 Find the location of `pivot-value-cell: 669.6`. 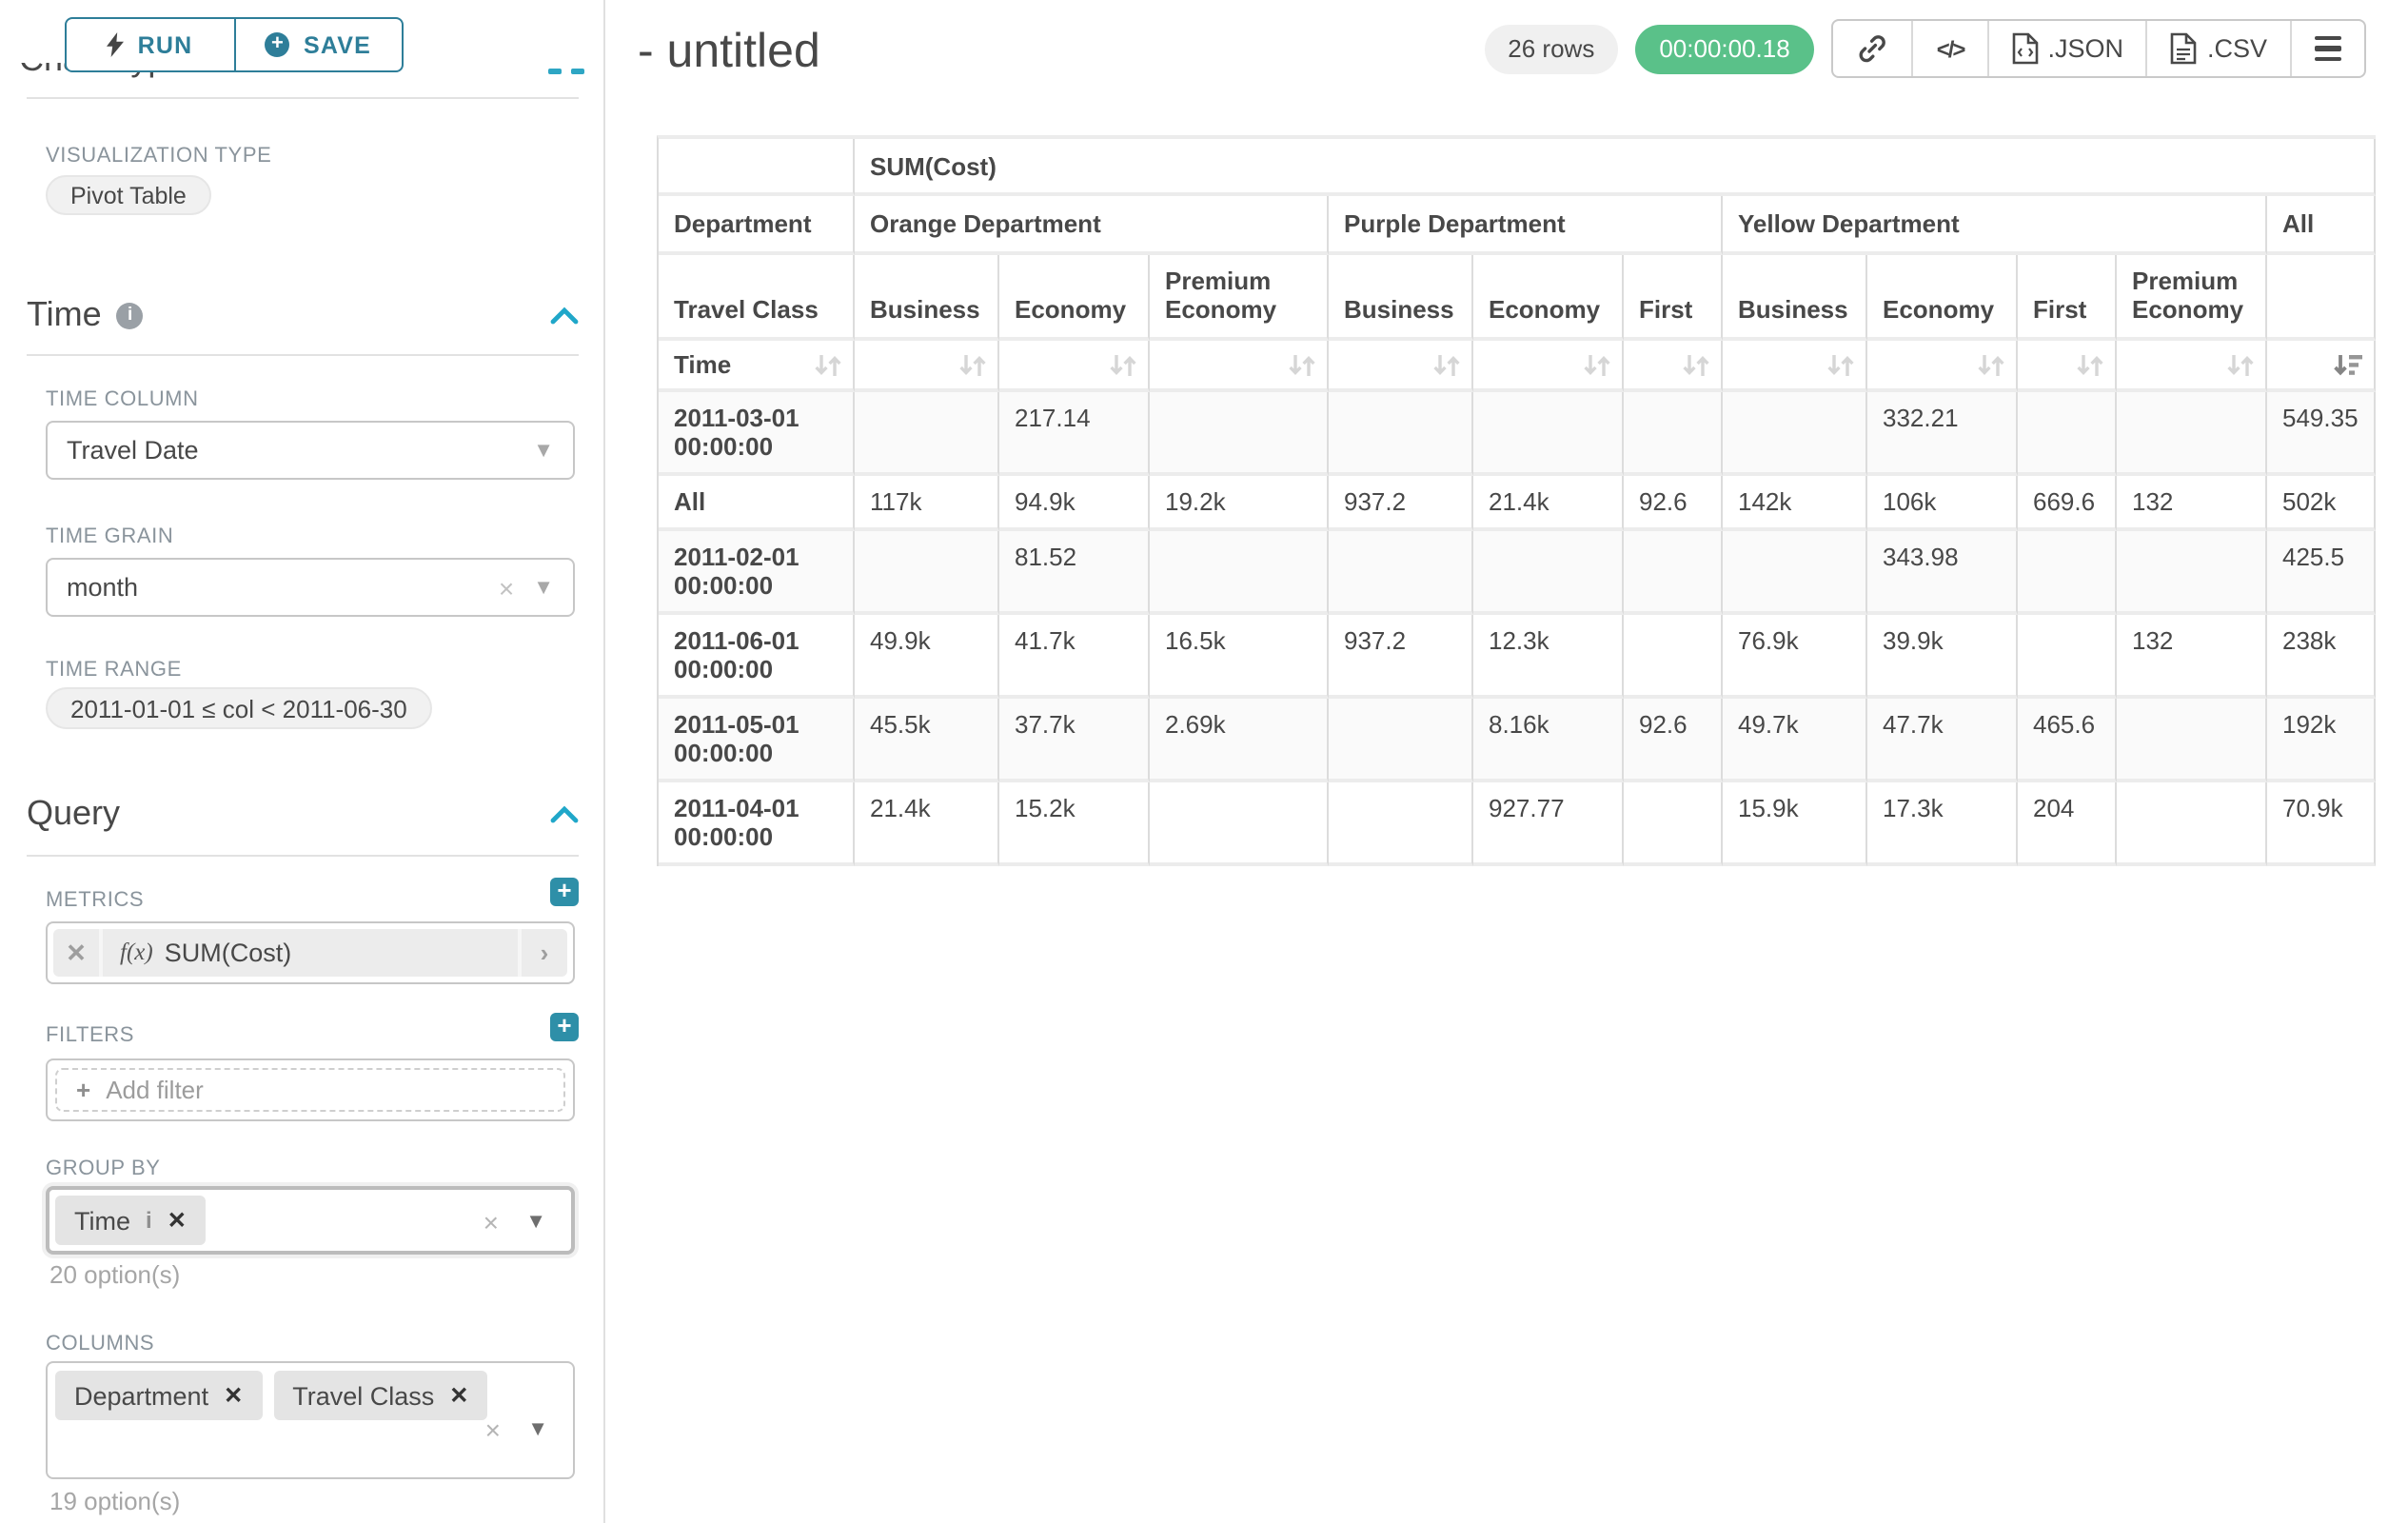

pivot-value-cell: 669.6 is located at coordinates (2067, 504).